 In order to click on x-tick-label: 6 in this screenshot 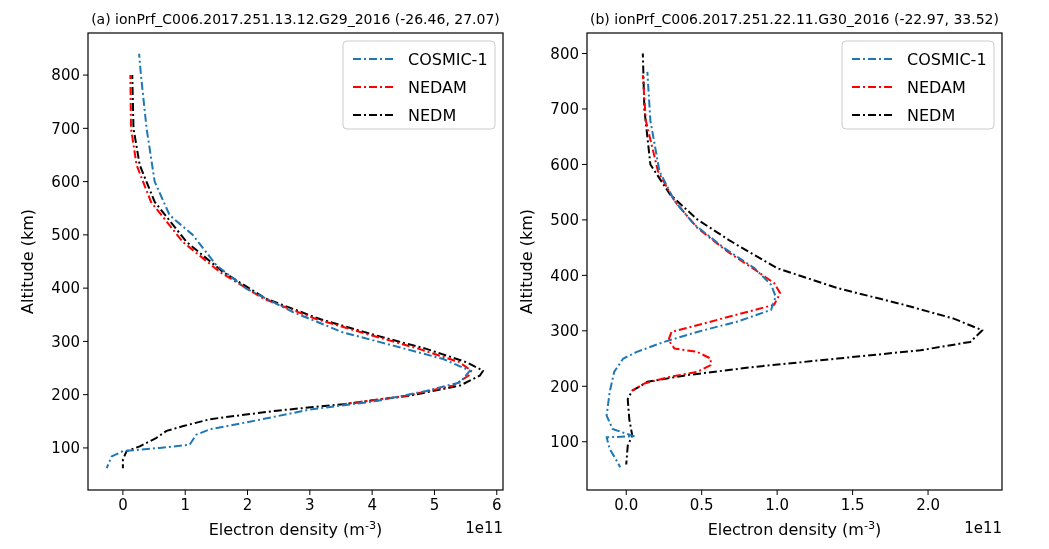, I will do `click(497, 505)`.